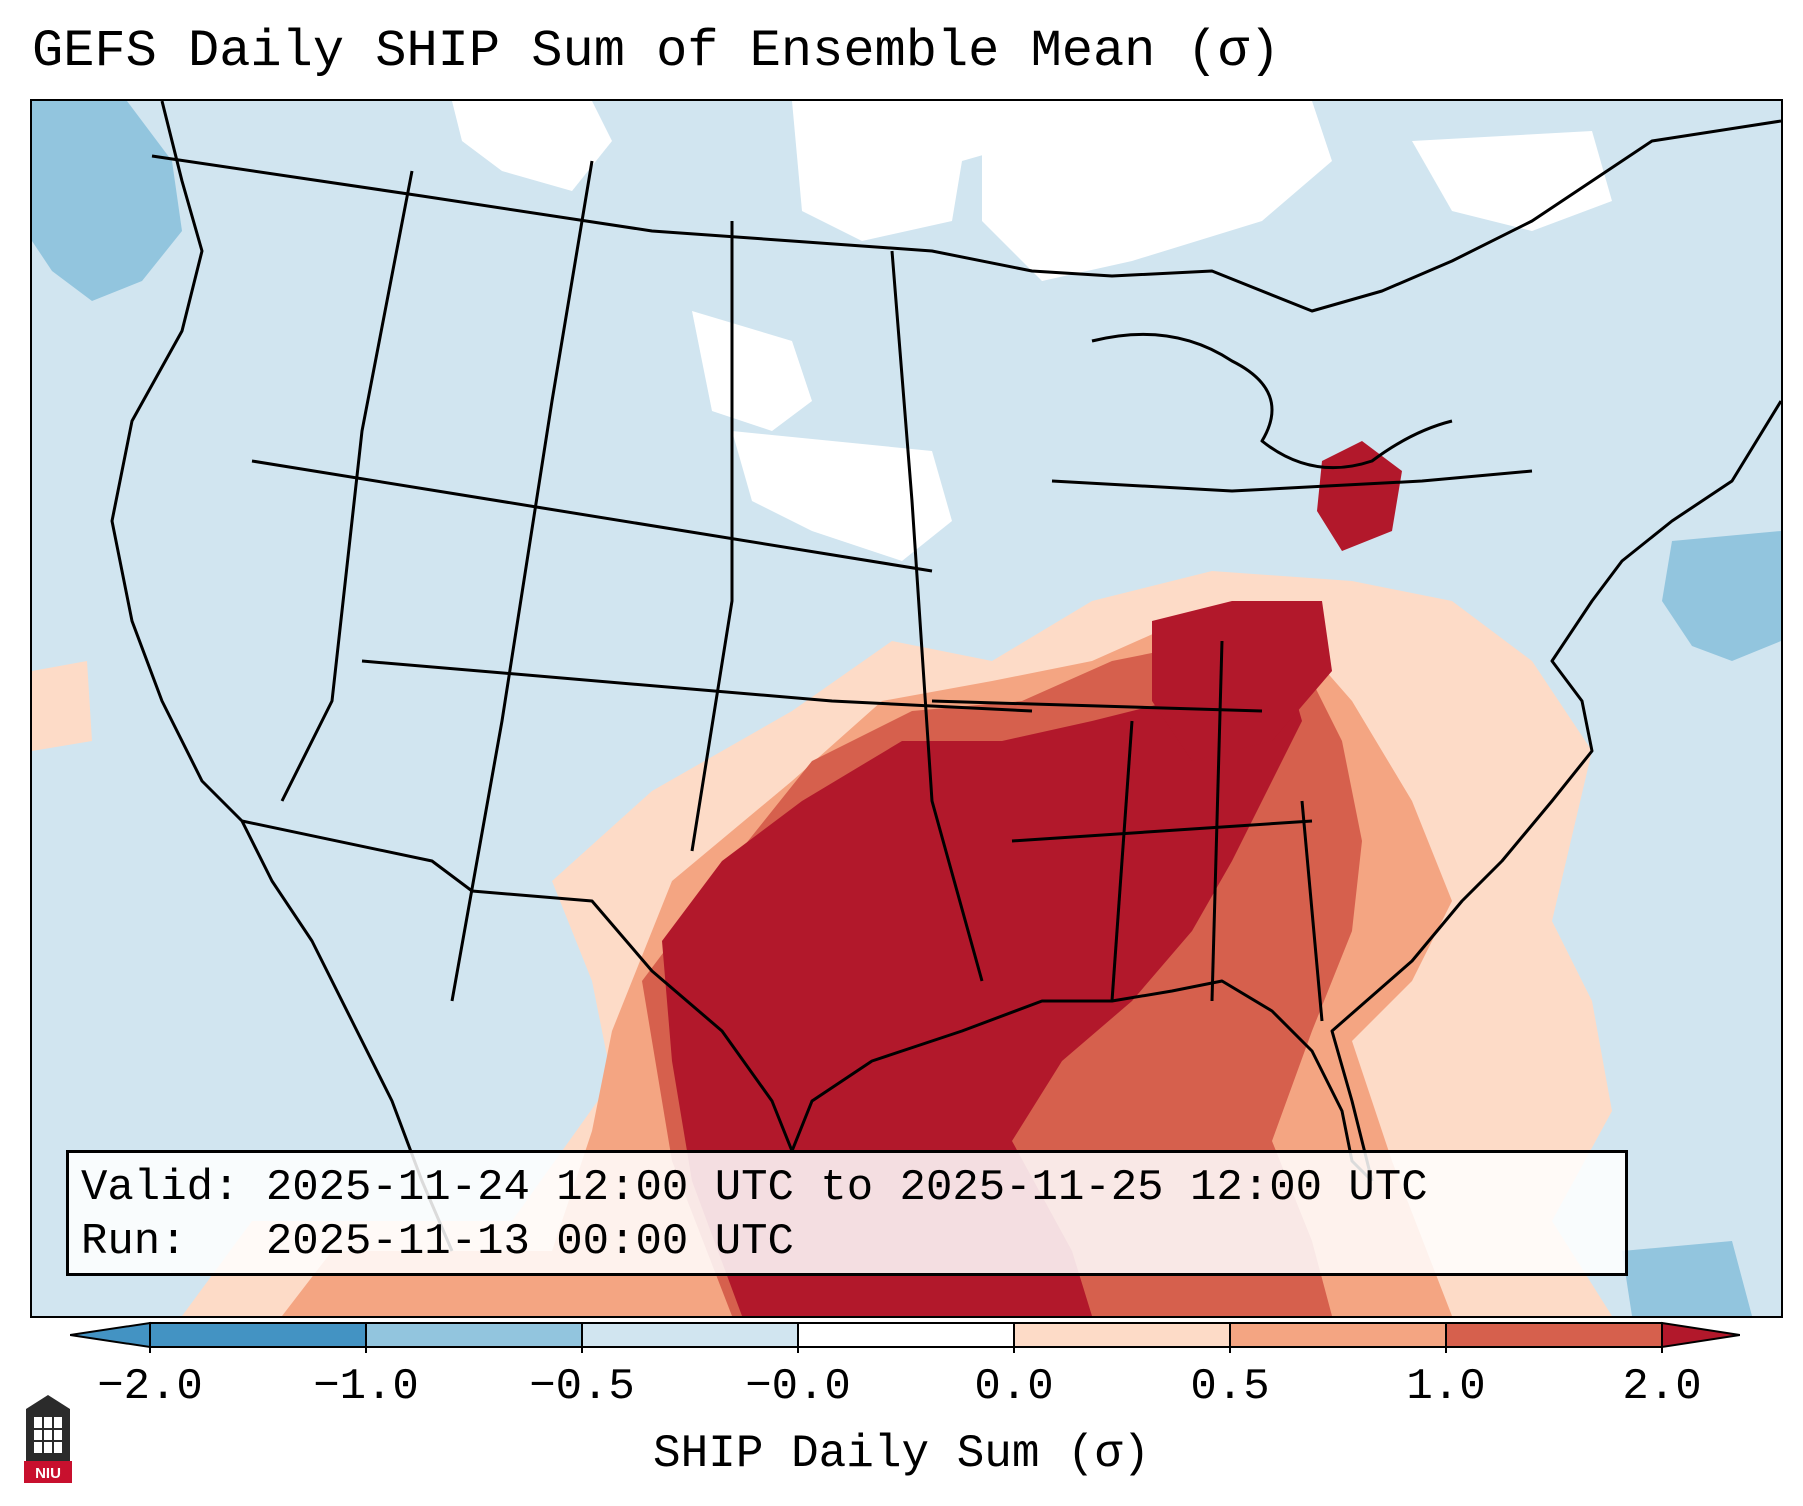  What do you see at coordinates (1242, 681) in the screenshot?
I see `extreme-positive-ohio-patch` at bounding box center [1242, 681].